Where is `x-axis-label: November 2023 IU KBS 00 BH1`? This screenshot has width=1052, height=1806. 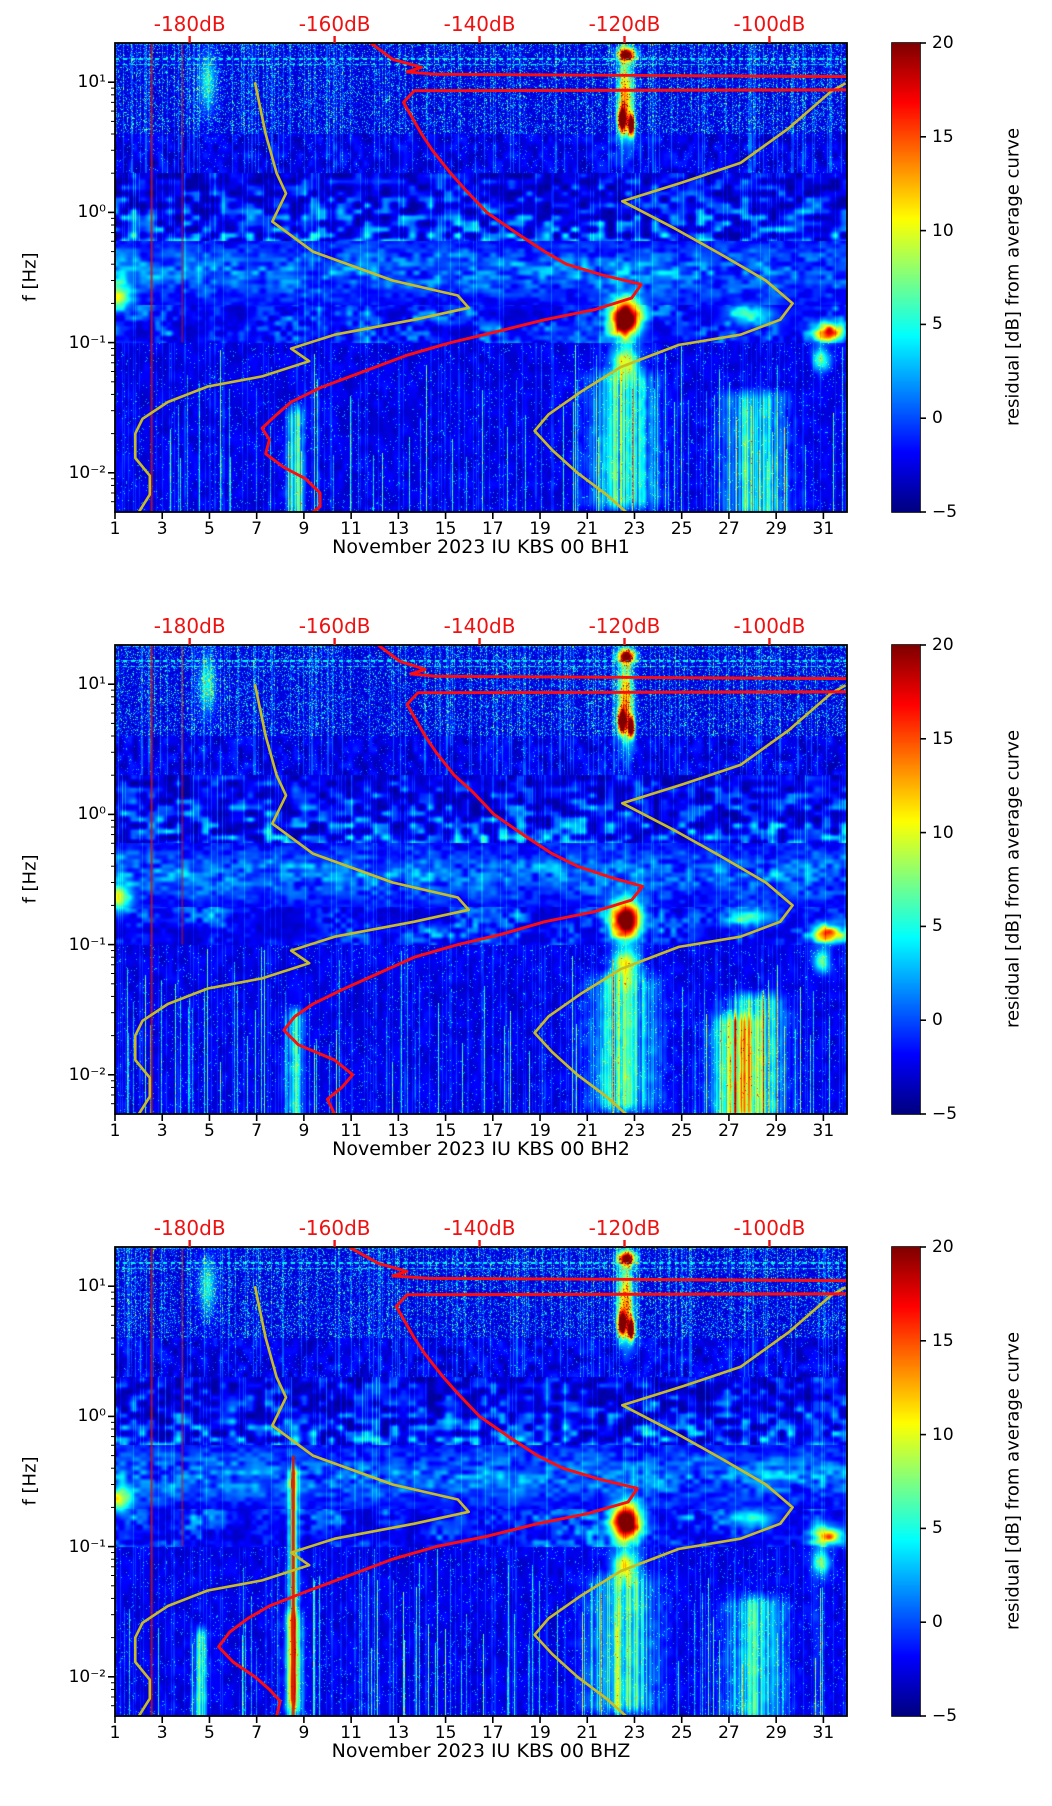 x-axis-label: November 2023 IU KBS 00 BH1 is located at coordinates (481, 547).